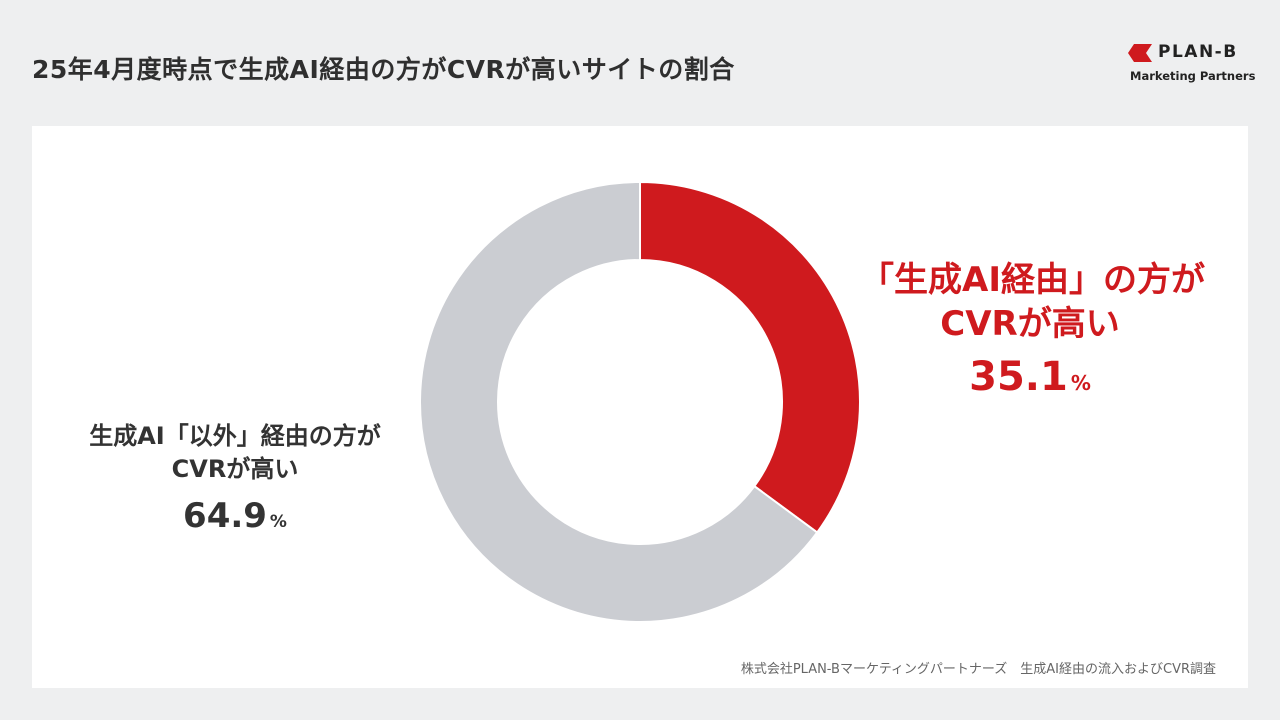 This screenshot has width=1280, height=720. What do you see at coordinates (749, 358) in the screenshot?
I see `donut-slice-ai` at bounding box center [749, 358].